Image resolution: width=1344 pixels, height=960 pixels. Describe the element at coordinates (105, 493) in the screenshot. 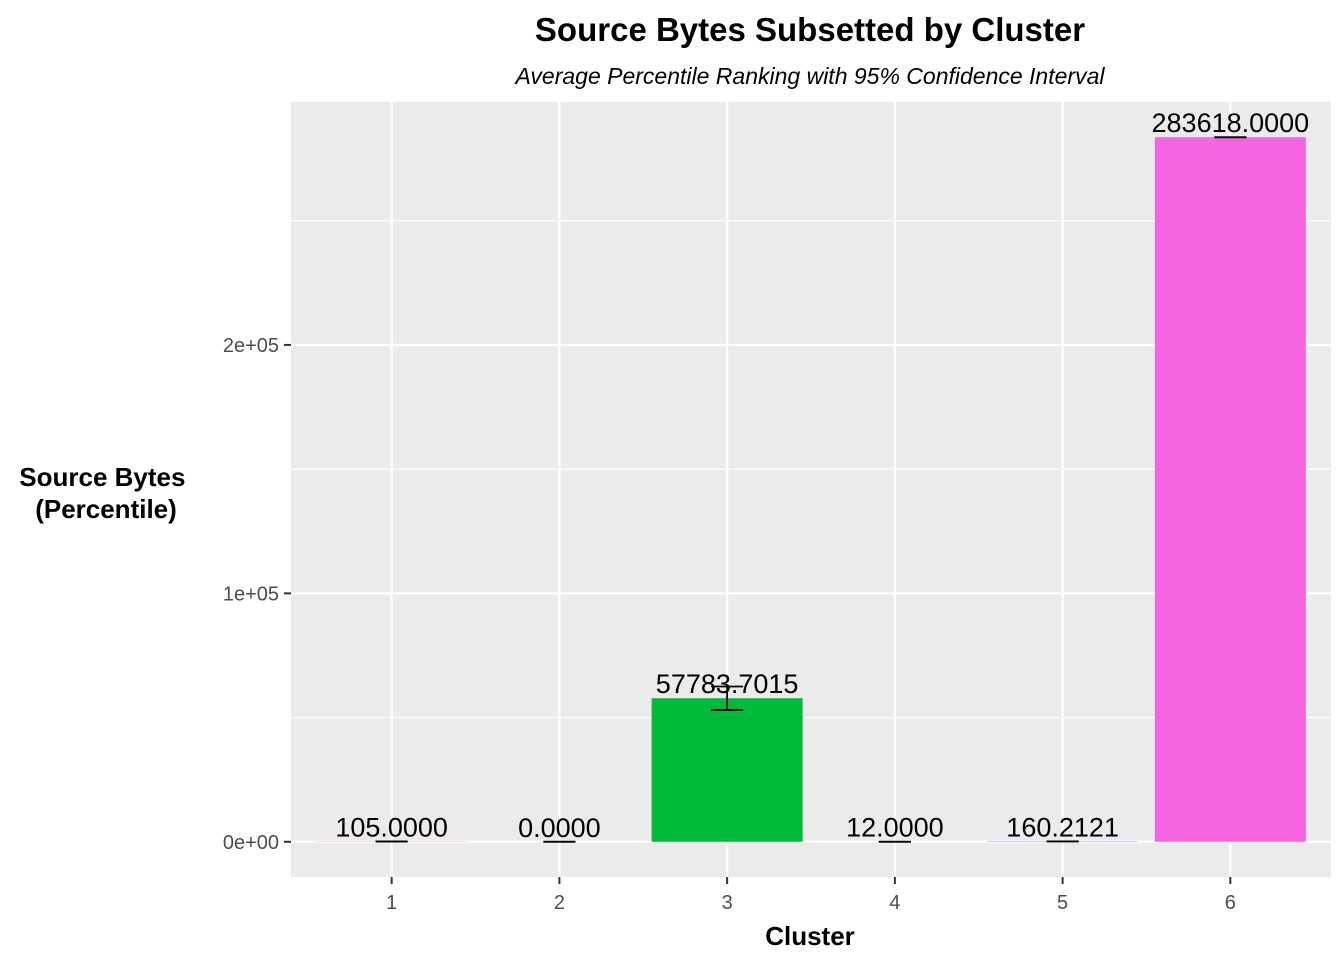

I see `y-axis-title: Source Bytes (Percentile)` at that location.